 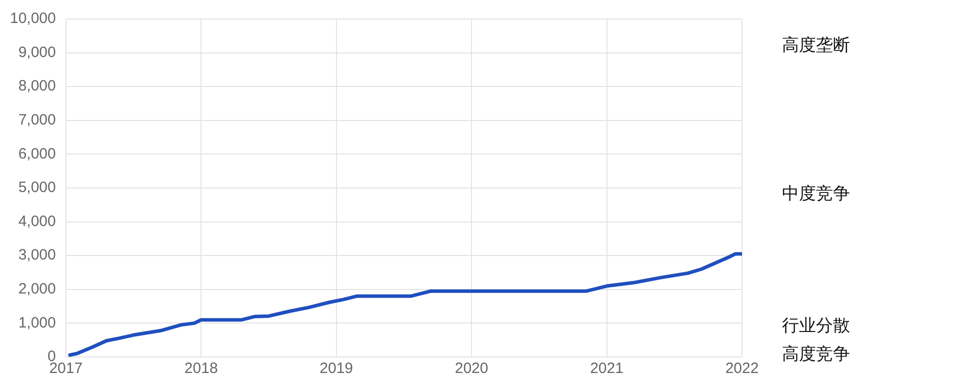 I want to click on y-tick-label: 5,000, so click(x=37, y=187).